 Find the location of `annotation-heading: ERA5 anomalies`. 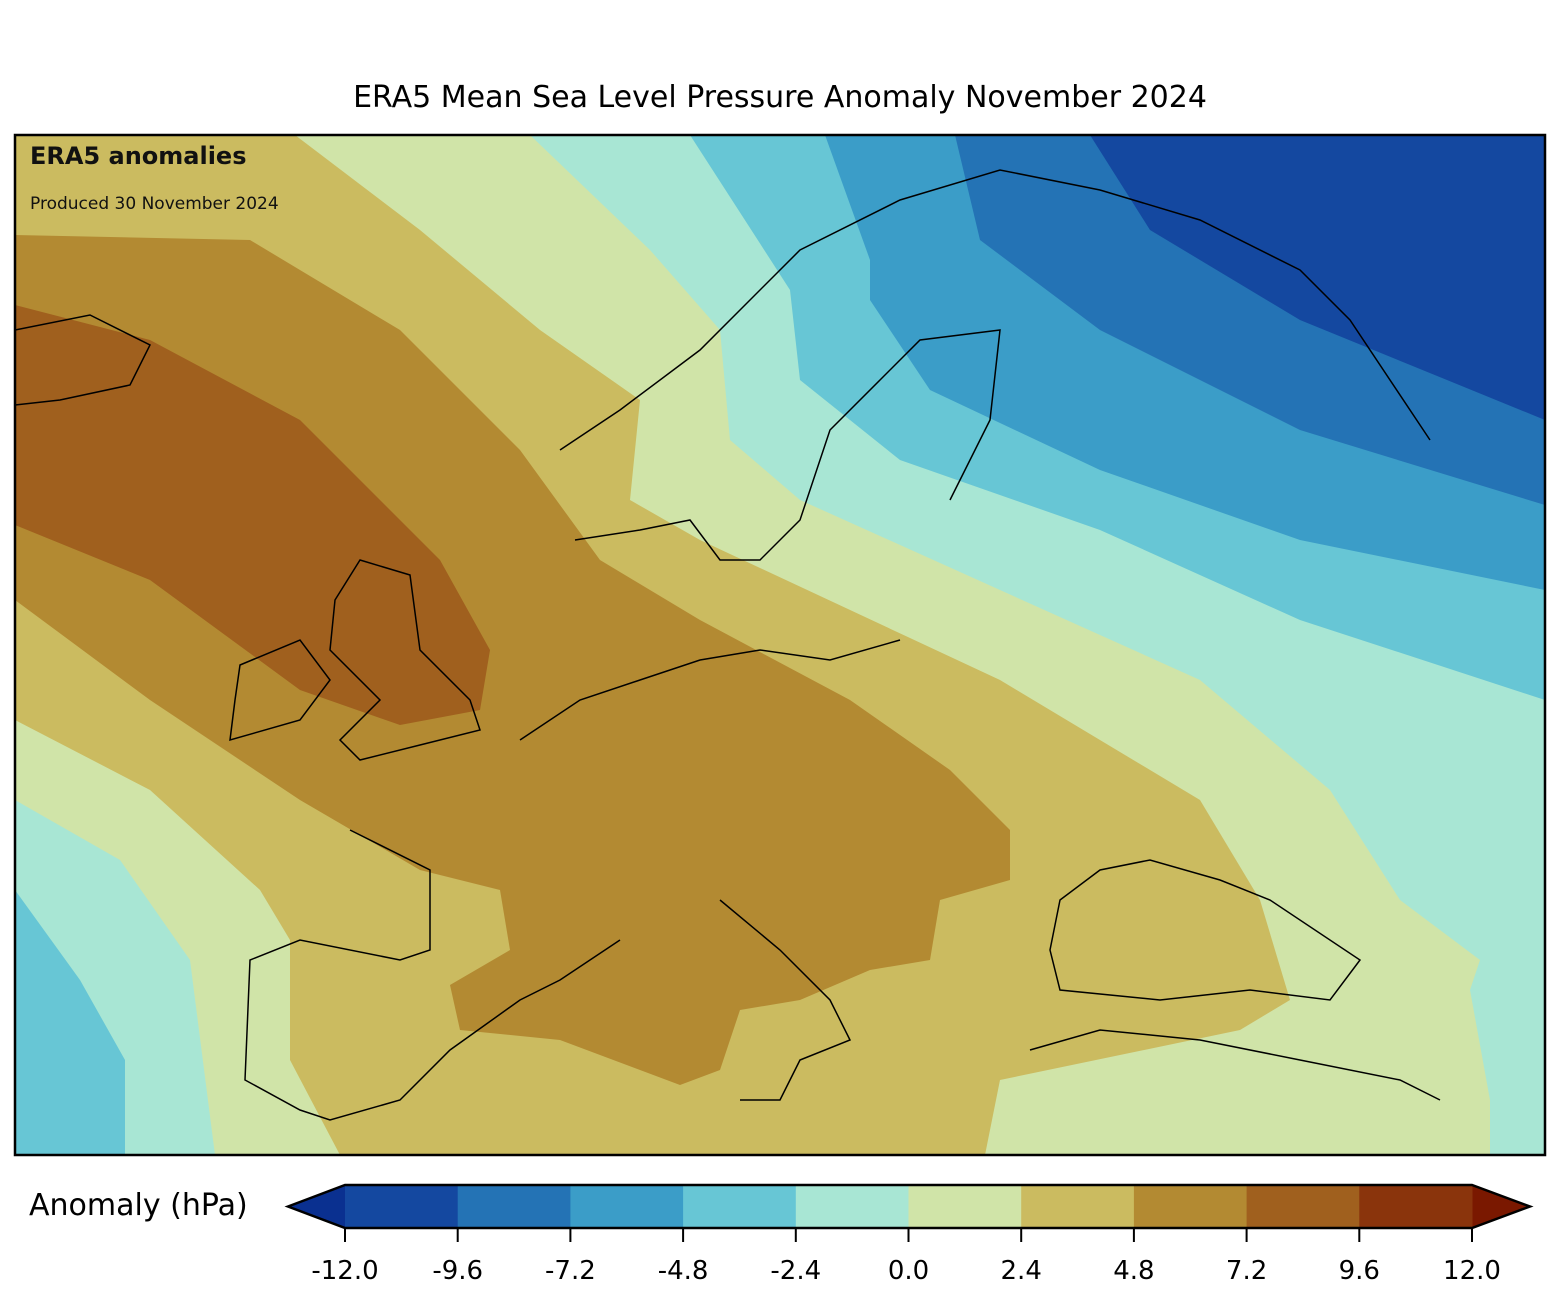

annotation-heading: ERA5 anomalies is located at coordinates (138, 156).